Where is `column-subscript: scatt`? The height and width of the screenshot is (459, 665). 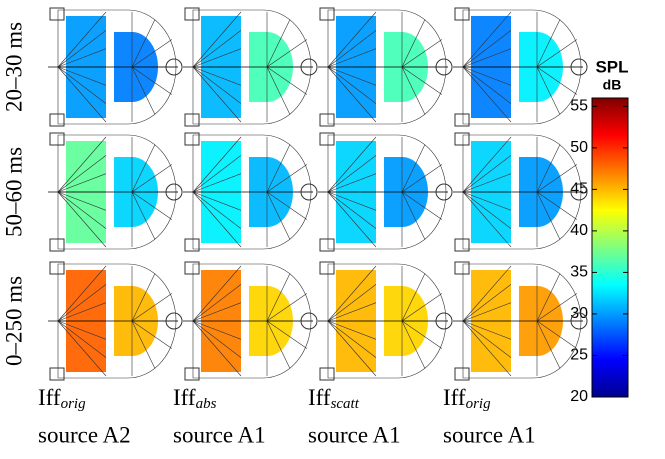
column-subscript: scatt is located at coordinates (345, 404).